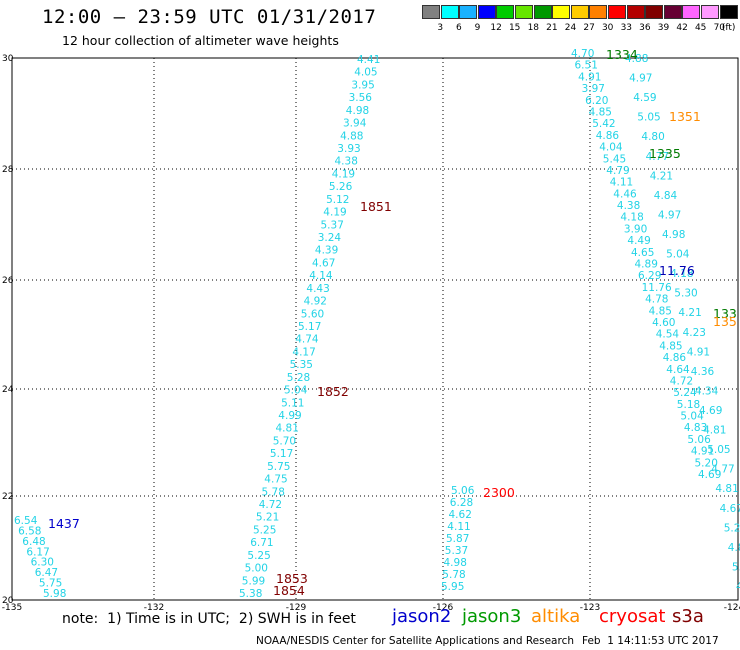  What do you see at coordinates (361, 98) in the screenshot?
I see `wave-height-value: 3.56` at bounding box center [361, 98].